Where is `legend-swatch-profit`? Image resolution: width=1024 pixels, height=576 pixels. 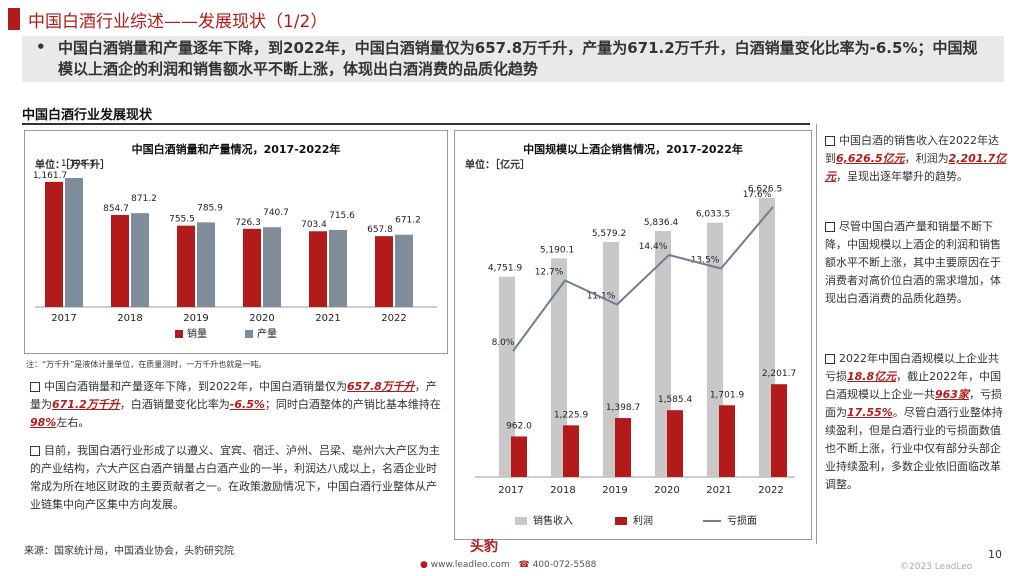 legend-swatch-profit is located at coordinates (621, 521).